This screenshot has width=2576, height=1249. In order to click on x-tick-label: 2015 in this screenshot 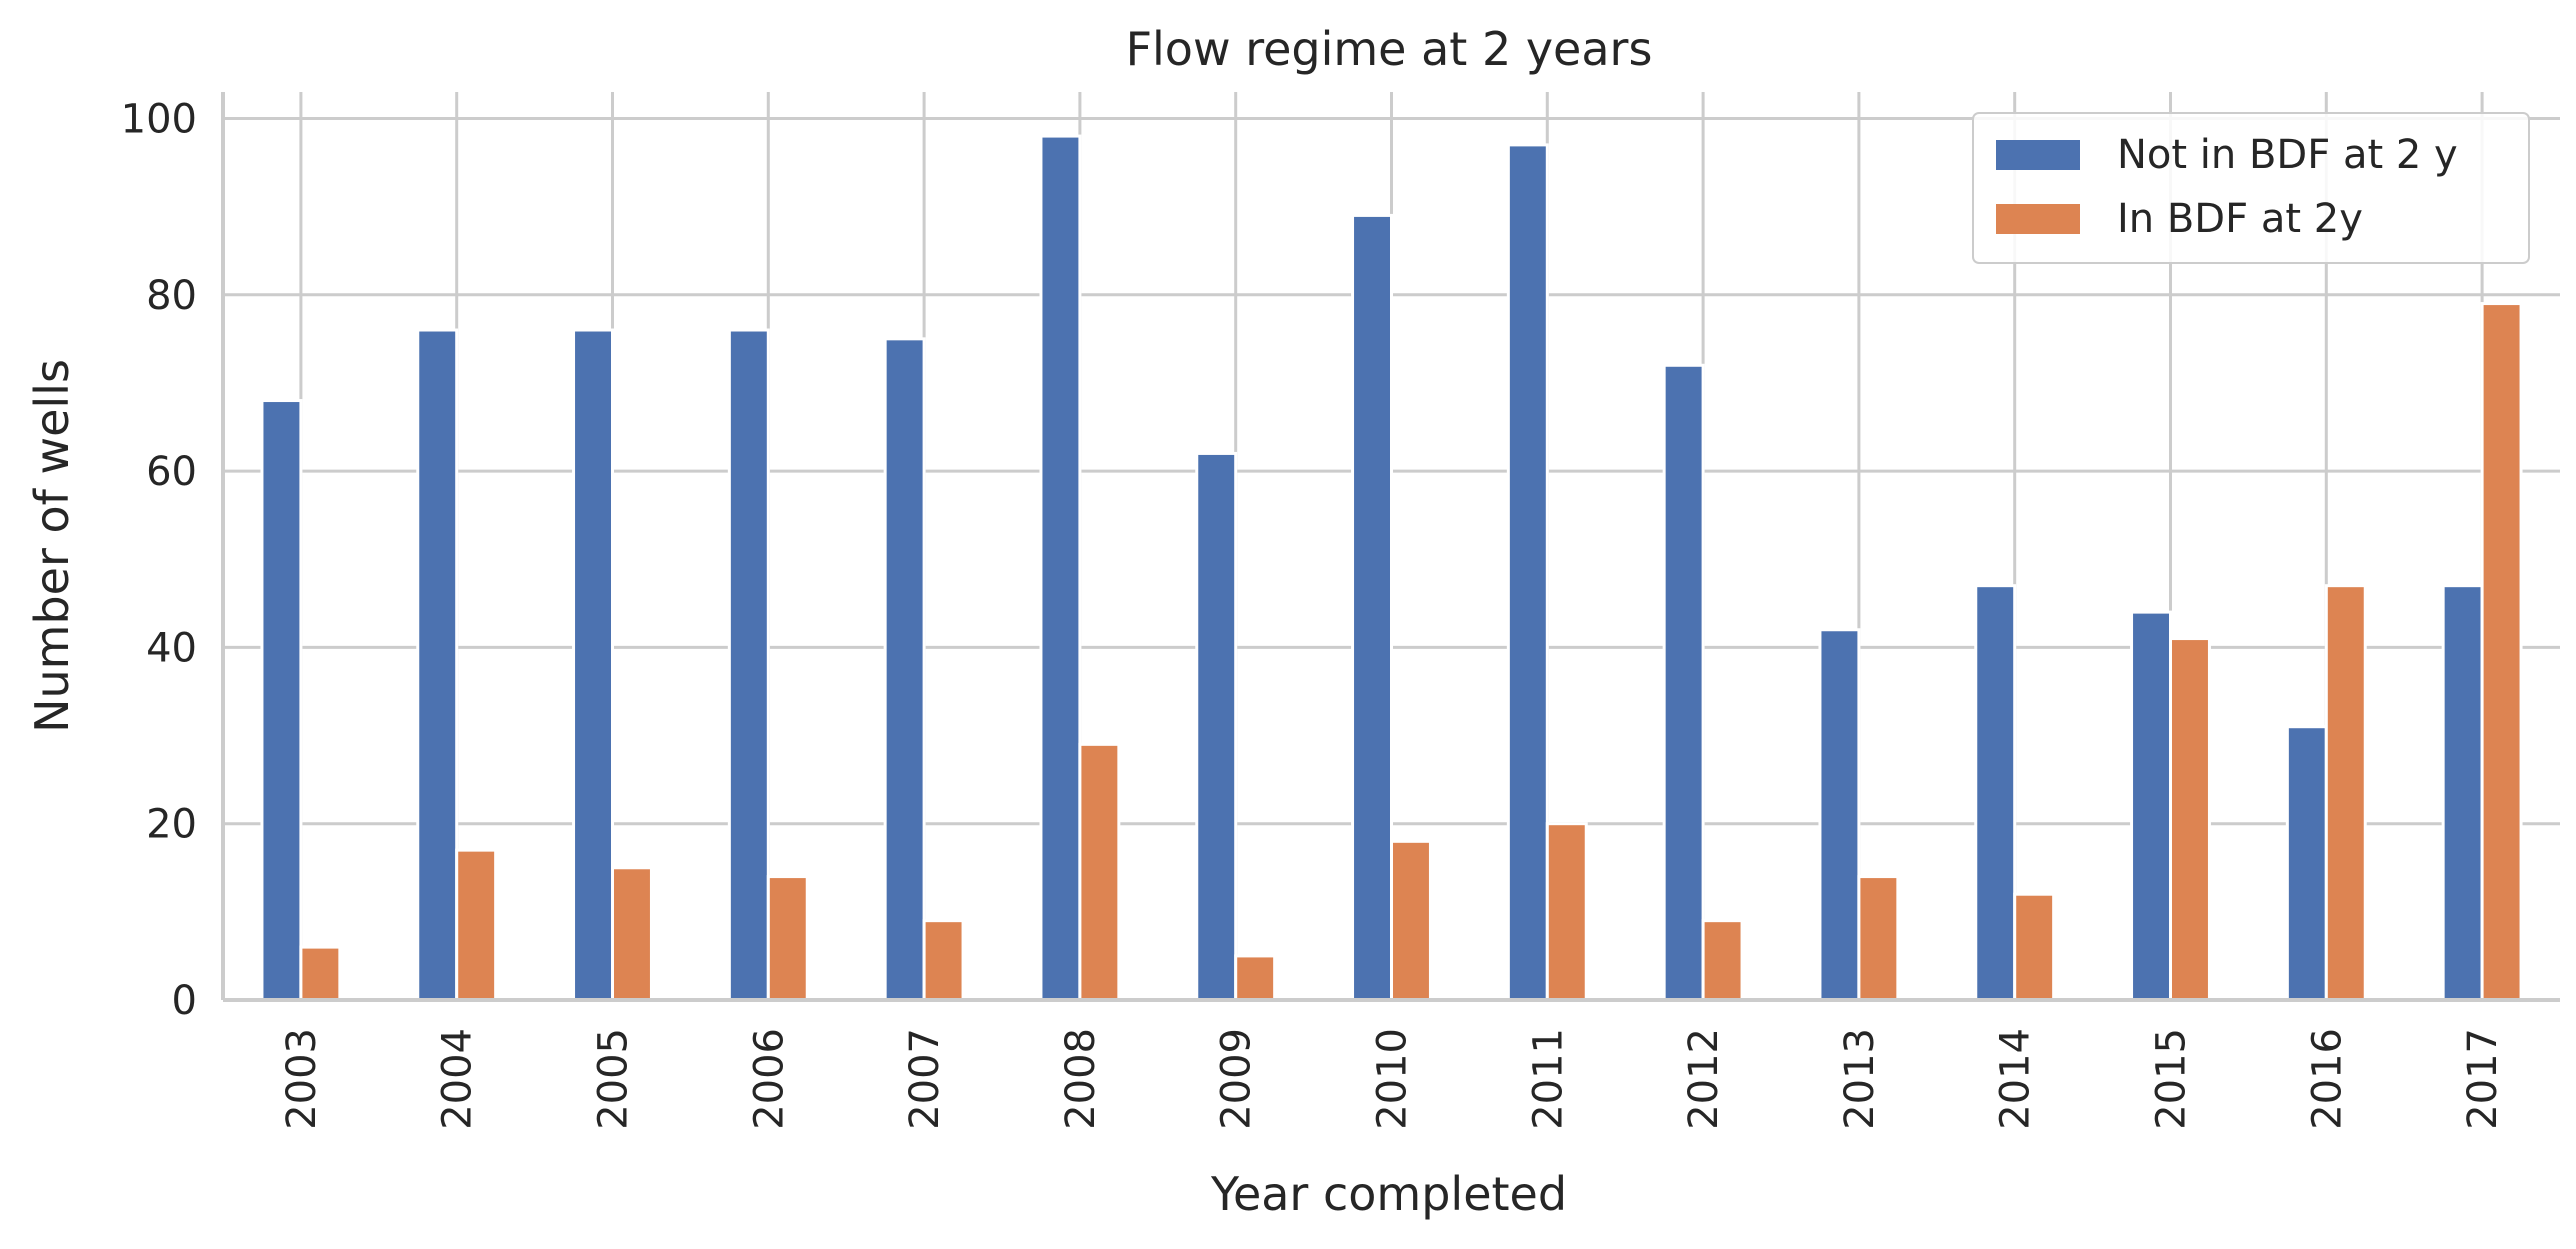, I will do `click(2172, 1079)`.